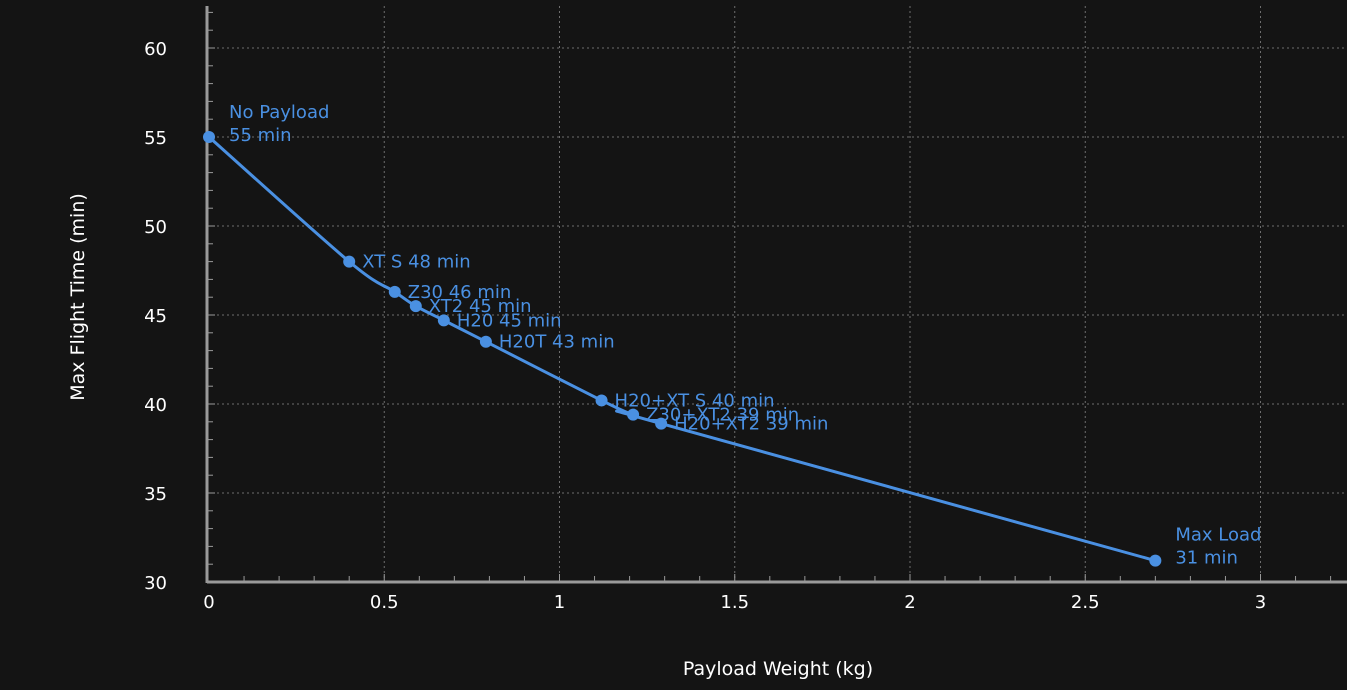 The width and height of the screenshot is (1347, 690). What do you see at coordinates (1206, 558) in the screenshot?
I see `point-label-line: 31 min` at bounding box center [1206, 558].